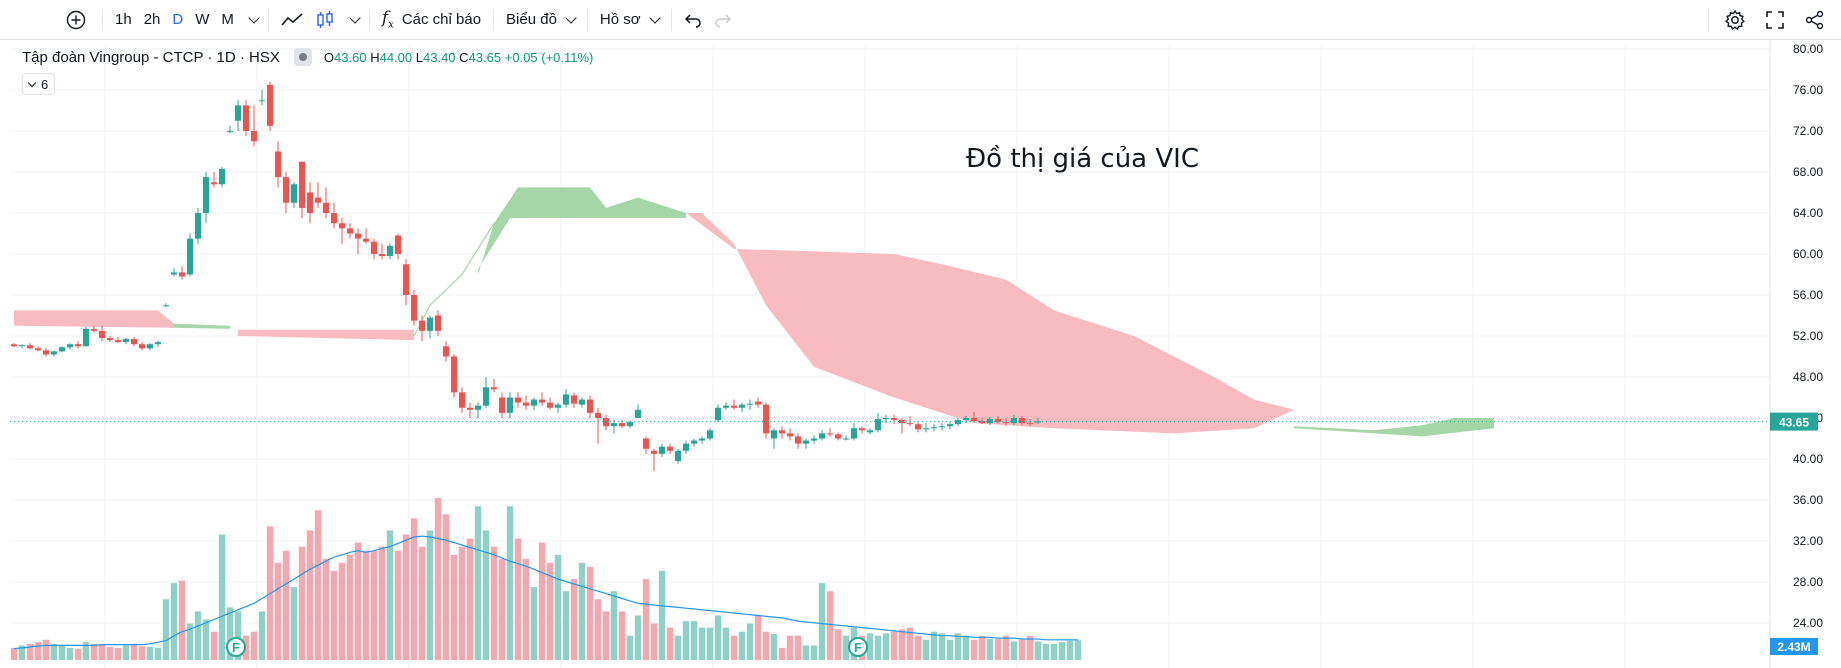 The width and height of the screenshot is (1841, 668). What do you see at coordinates (1808, 377) in the screenshot?
I see `y-tick-label: 48.00` at bounding box center [1808, 377].